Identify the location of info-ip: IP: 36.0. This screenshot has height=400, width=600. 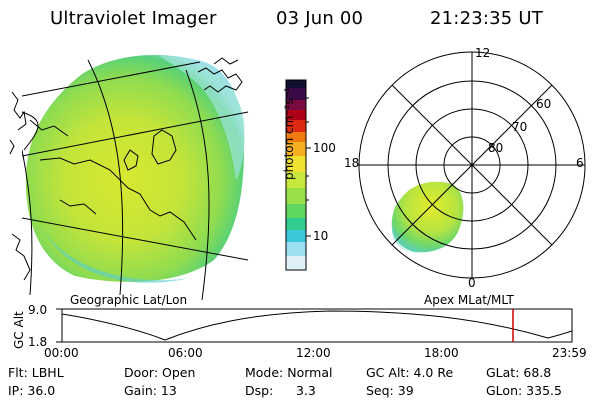
(32, 390).